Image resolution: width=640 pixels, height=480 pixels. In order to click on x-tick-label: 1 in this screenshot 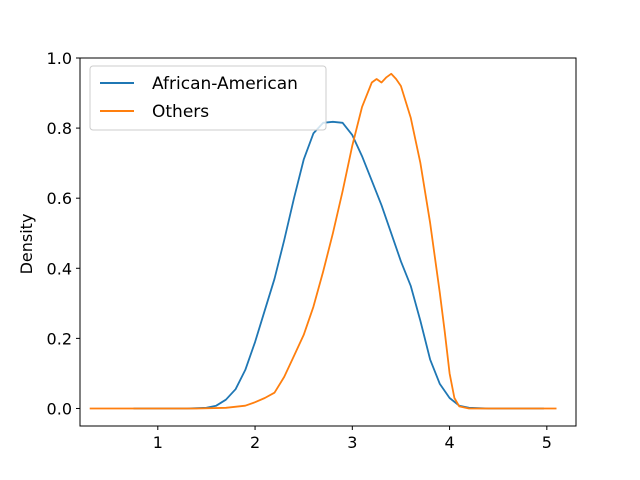, I will do `click(158, 442)`.